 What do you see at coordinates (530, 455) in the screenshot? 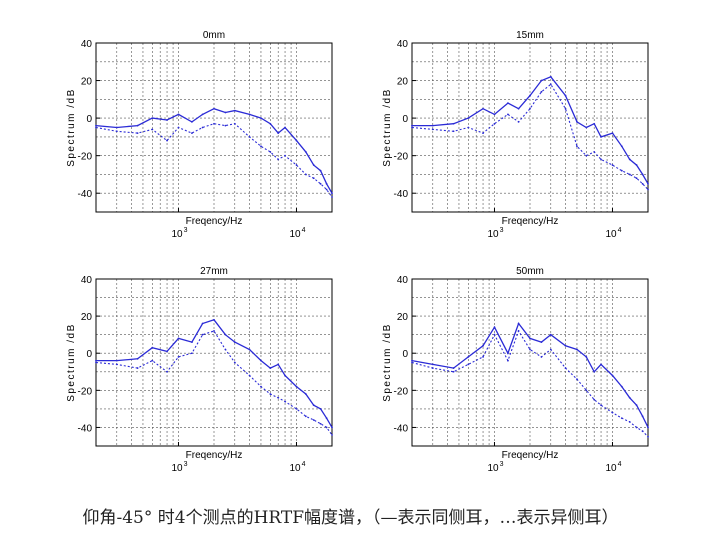
I see `x-axis-label: Freqency/Hz` at bounding box center [530, 455].